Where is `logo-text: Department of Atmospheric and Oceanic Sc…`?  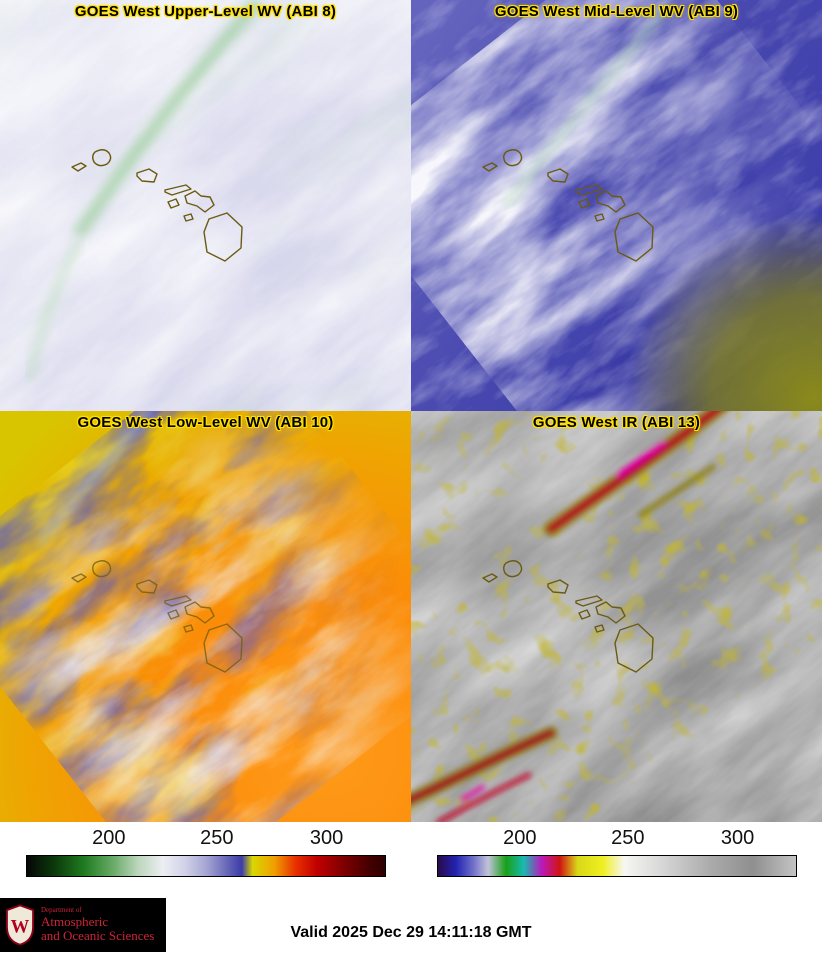 logo-text: Department of Atmospheric and Oceanic Sc… is located at coordinates (97, 925).